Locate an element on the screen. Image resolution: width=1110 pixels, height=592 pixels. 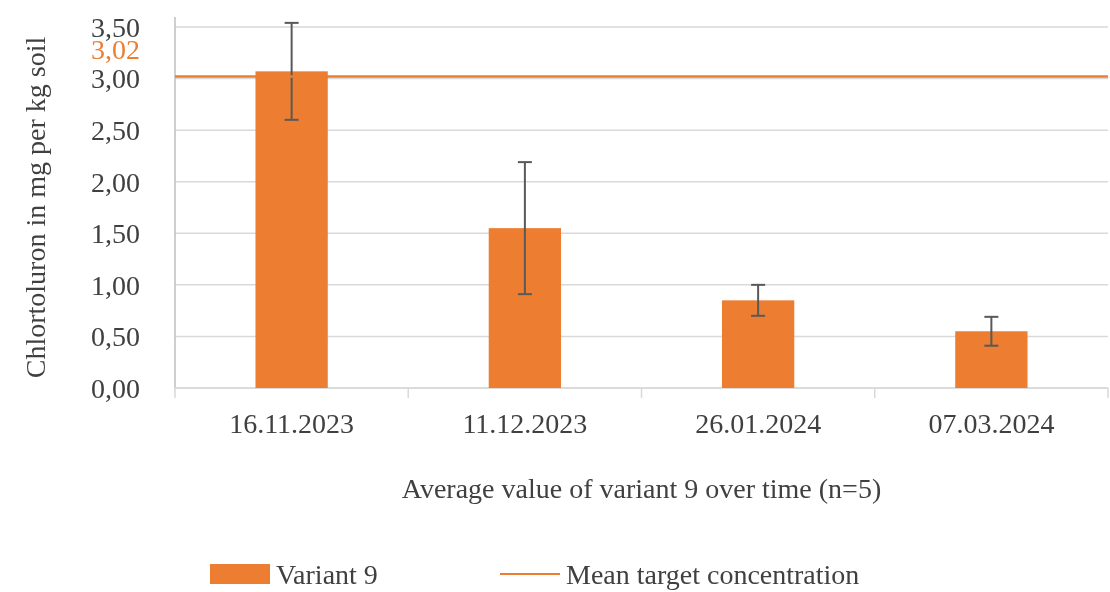
y-tick-label: 1,50 is located at coordinates (115, 234).